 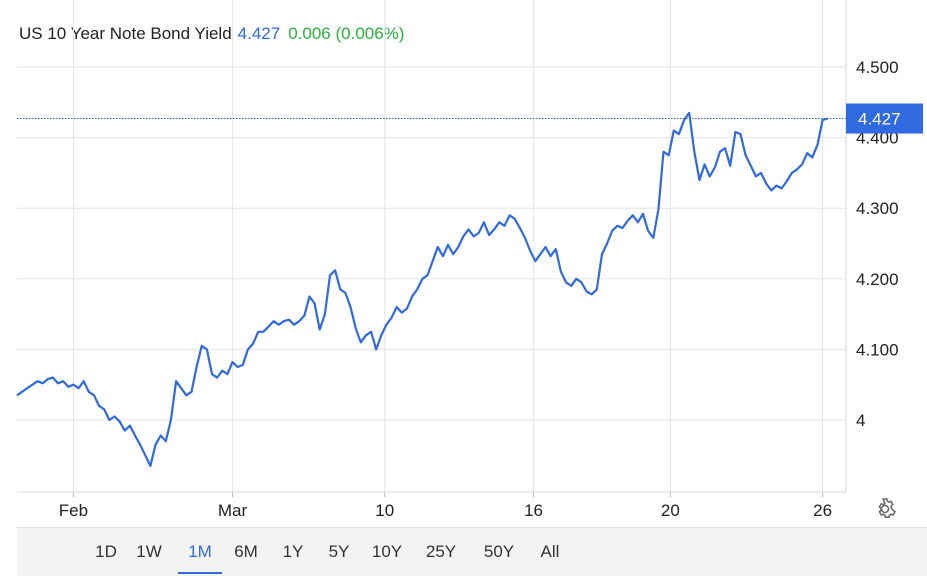 What do you see at coordinates (125, 33) in the screenshot?
I see `instrument-name: US 10 Year Note Bond Yield` at bounding box center [125, 33].